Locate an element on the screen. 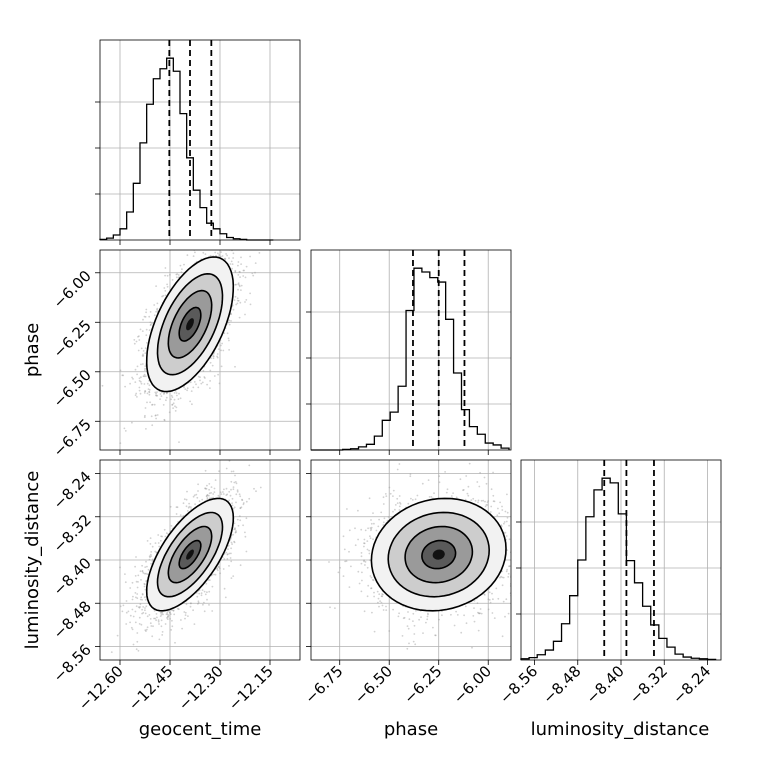  tick-label-y: −8.24 is located at coordinates (72, 490).